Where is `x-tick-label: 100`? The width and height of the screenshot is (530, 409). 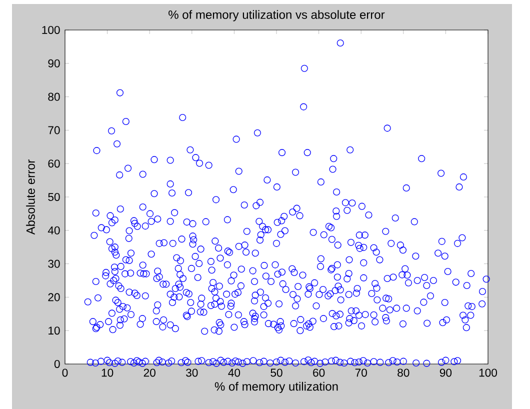
x-tick-label: 100 is located at coordinates (488, 372).